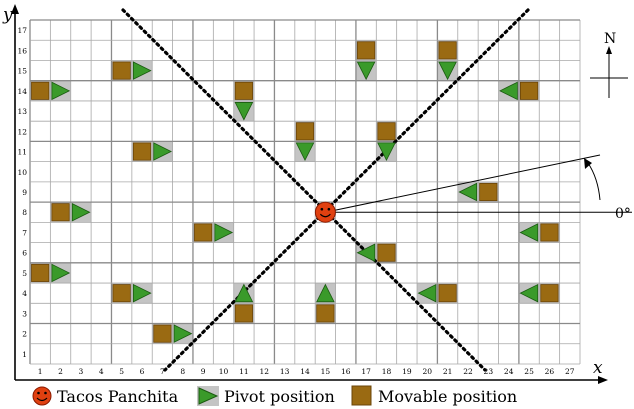 Image resolution: width=634 pixels, height=409 pixels. Describe the element at coordinates (387, 371) in the screenshot. I see `x-tick-label: 18` at that location.